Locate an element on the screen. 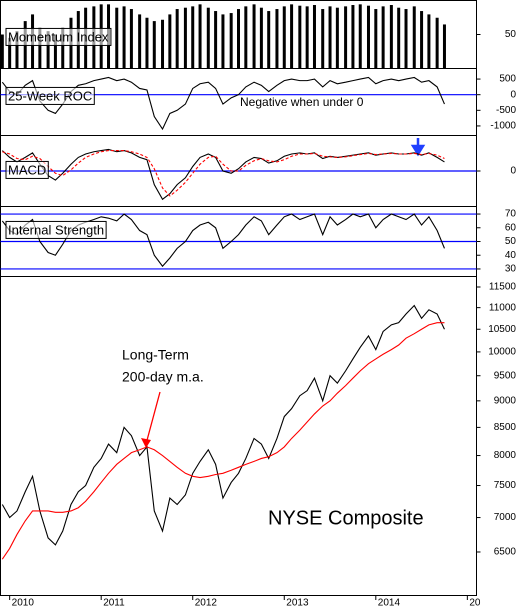 This screenshot has height=609, width=523. x-tick-label: 2014 is located at coordinates (389, 603).